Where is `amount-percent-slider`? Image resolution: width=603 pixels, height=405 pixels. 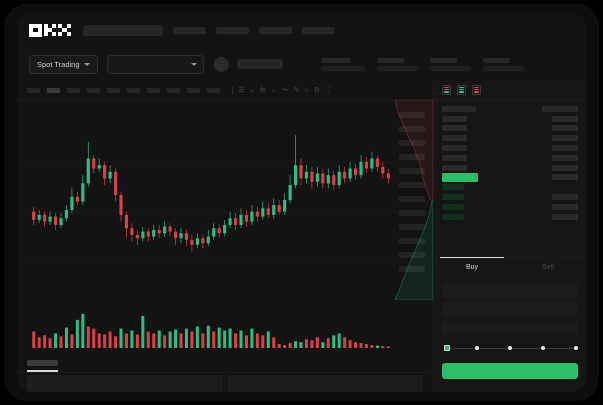
amount-percent-slider is located at coordinates (511, 349).